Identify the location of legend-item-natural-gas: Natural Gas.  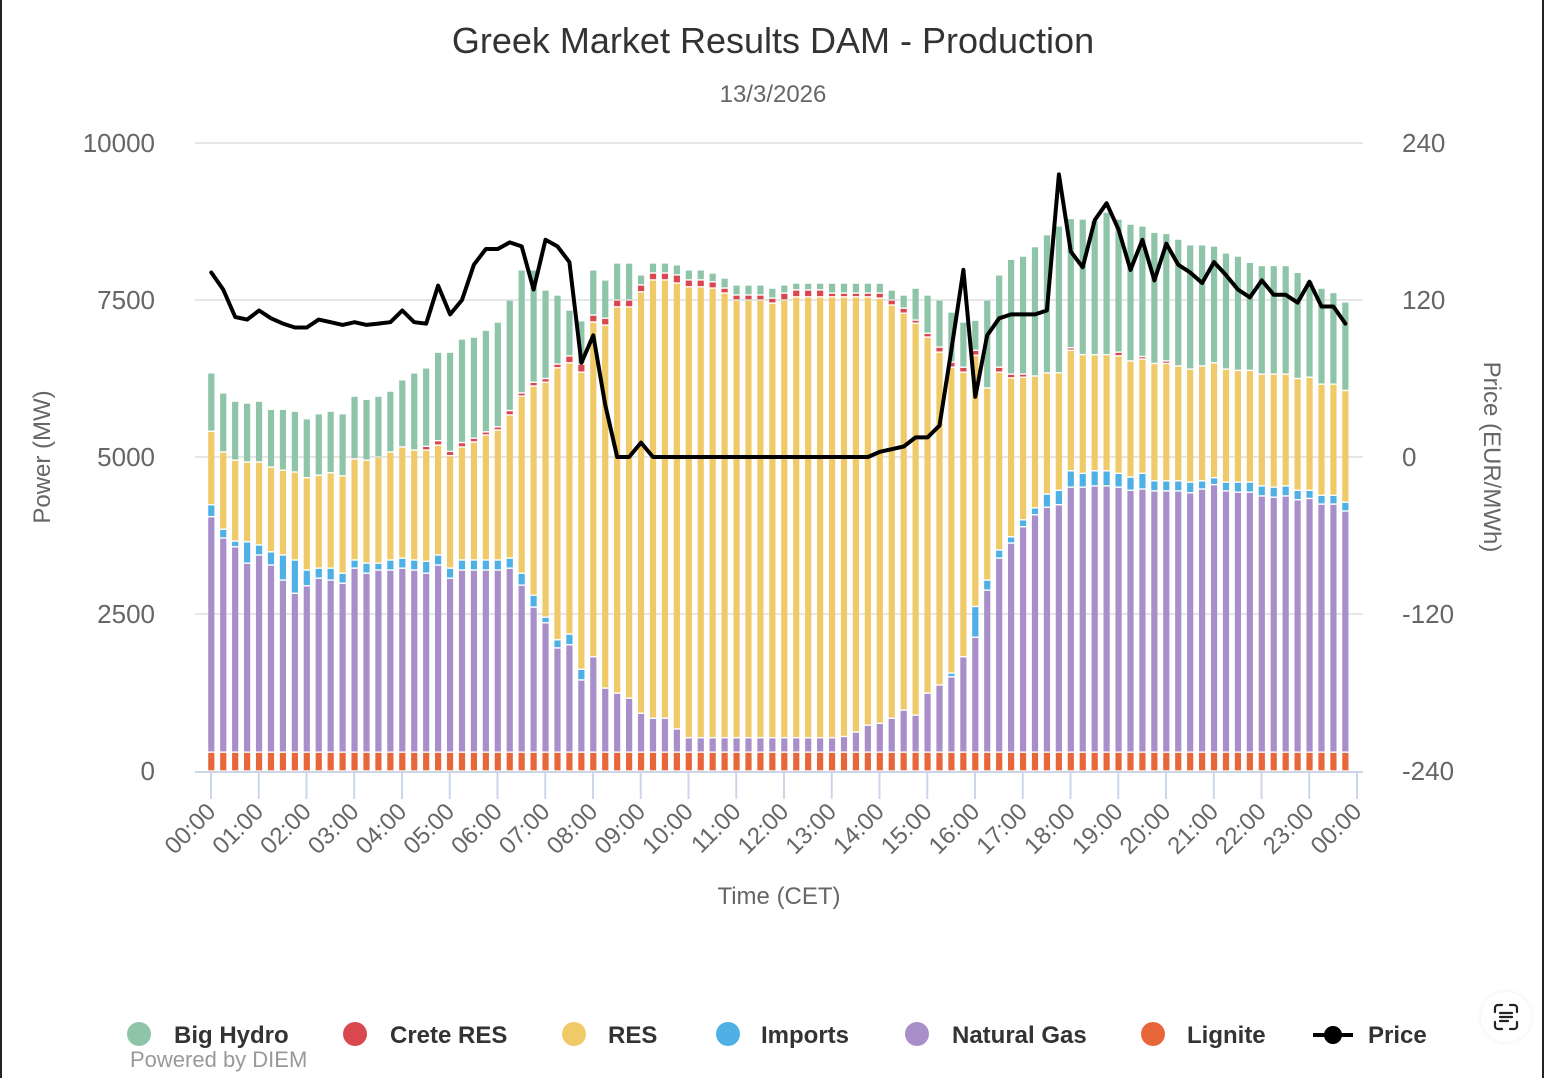
(996, 1035).